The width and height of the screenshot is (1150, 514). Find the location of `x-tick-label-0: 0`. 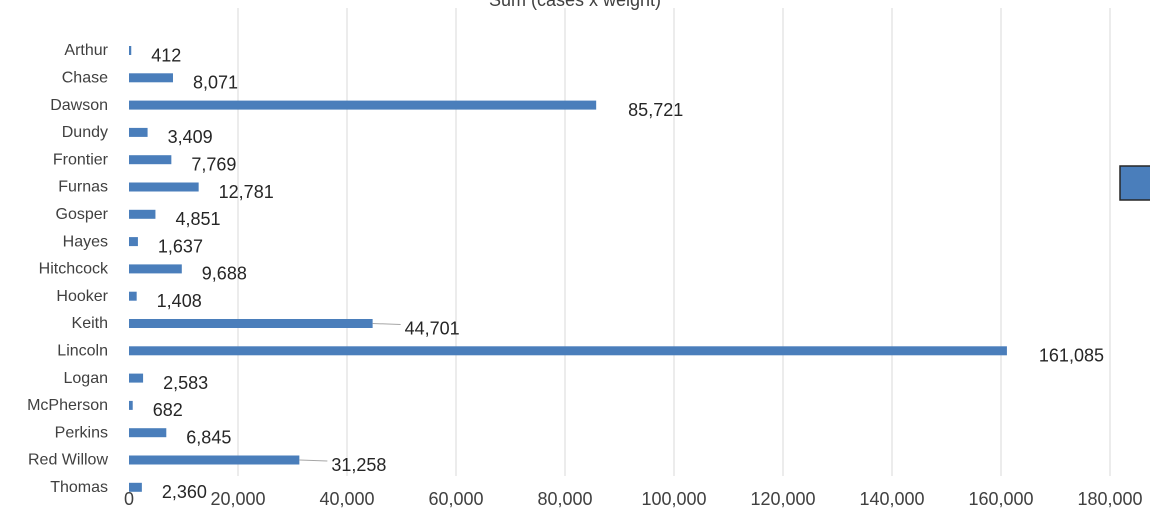

x-tick-label-0: 0 is located at coordinates (129, 499).